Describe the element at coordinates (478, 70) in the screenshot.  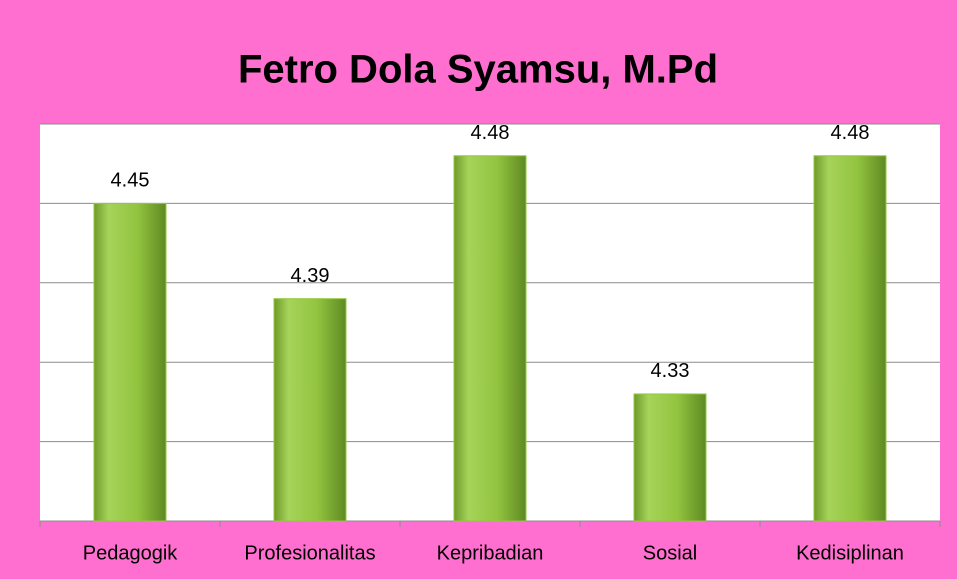
I see `chart-title: Fetro Dola Syamsu, M.Pd` at that location.